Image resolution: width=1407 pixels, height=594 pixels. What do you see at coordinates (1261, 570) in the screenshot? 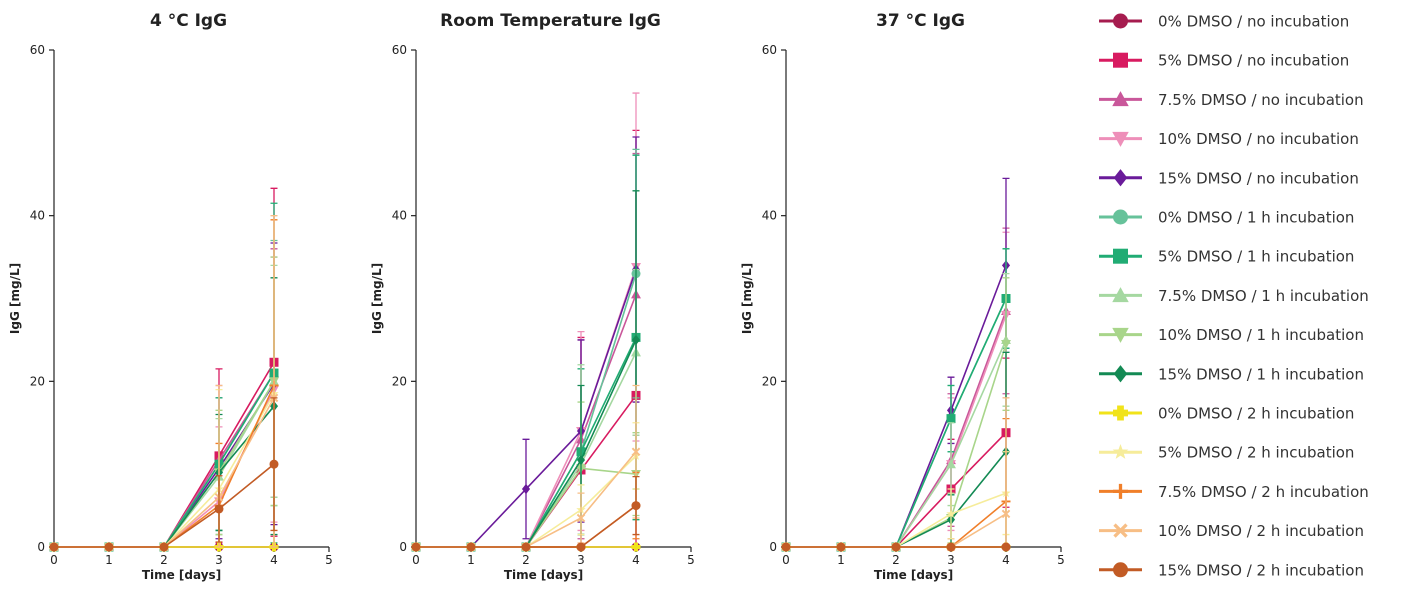
I see `legend-label: 15% DMSO / 2 h incubation` at bounding box center [1261, 570].